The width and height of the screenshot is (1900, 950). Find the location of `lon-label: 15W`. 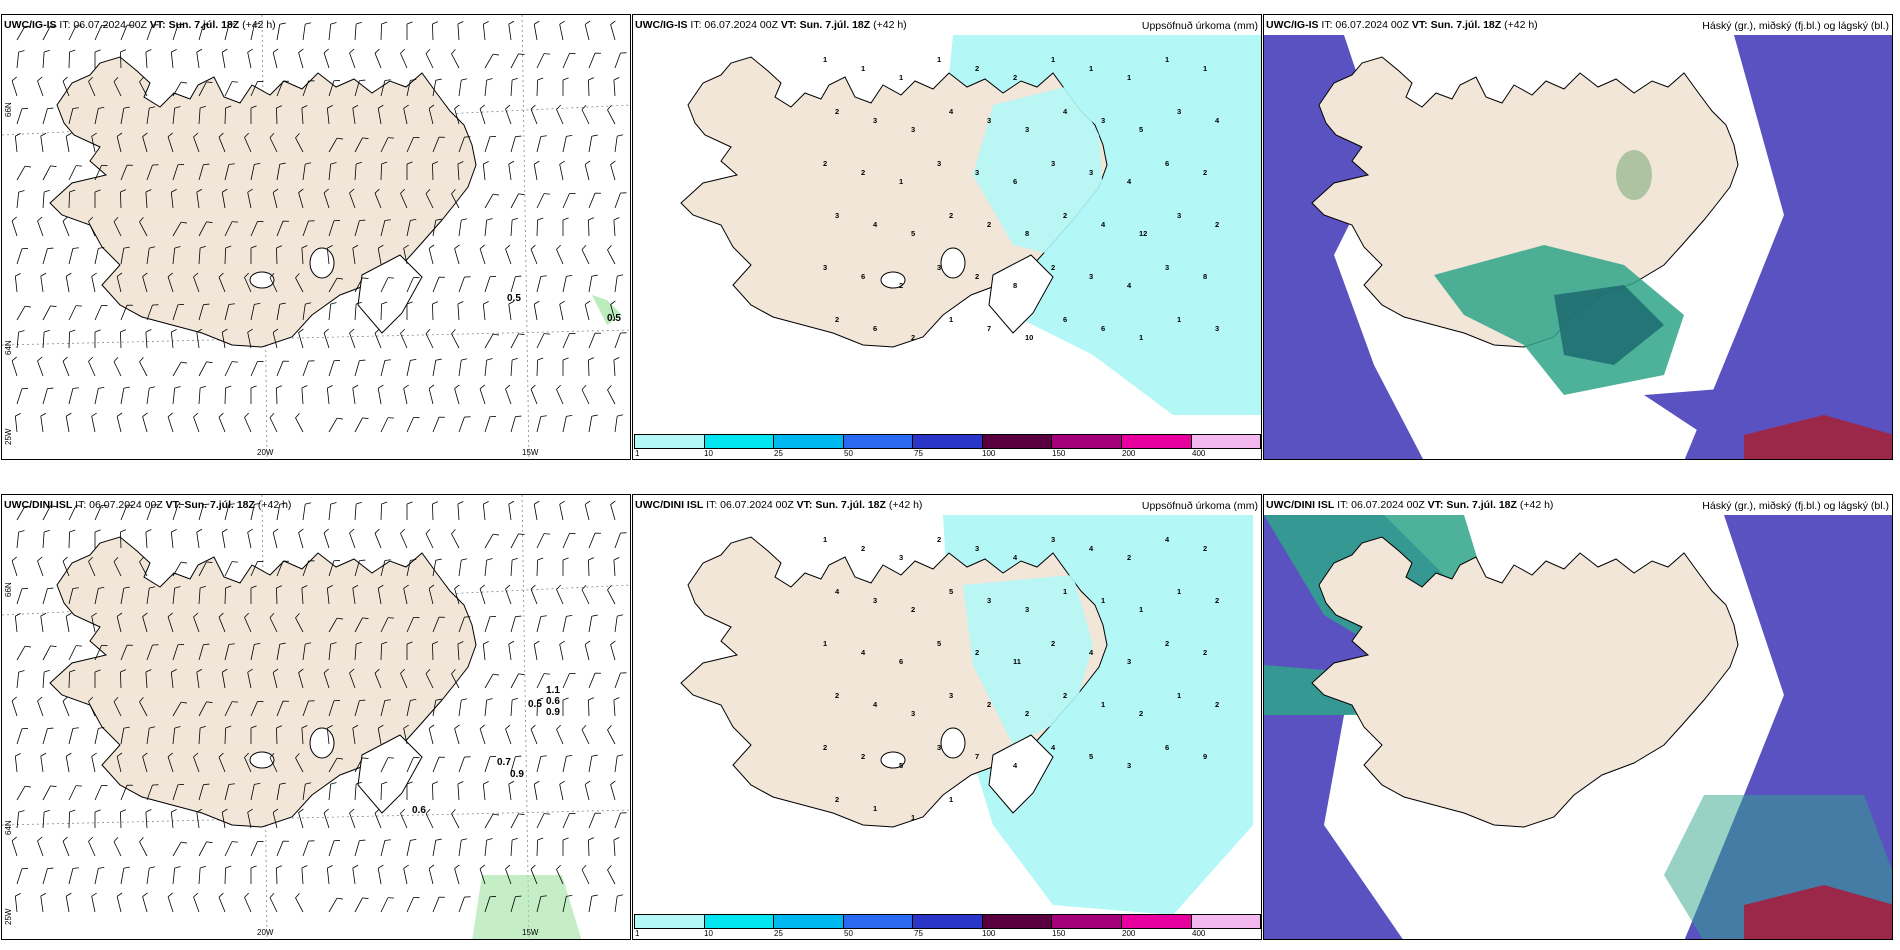

lon-label: 15W is located at coordinates (530, 932).